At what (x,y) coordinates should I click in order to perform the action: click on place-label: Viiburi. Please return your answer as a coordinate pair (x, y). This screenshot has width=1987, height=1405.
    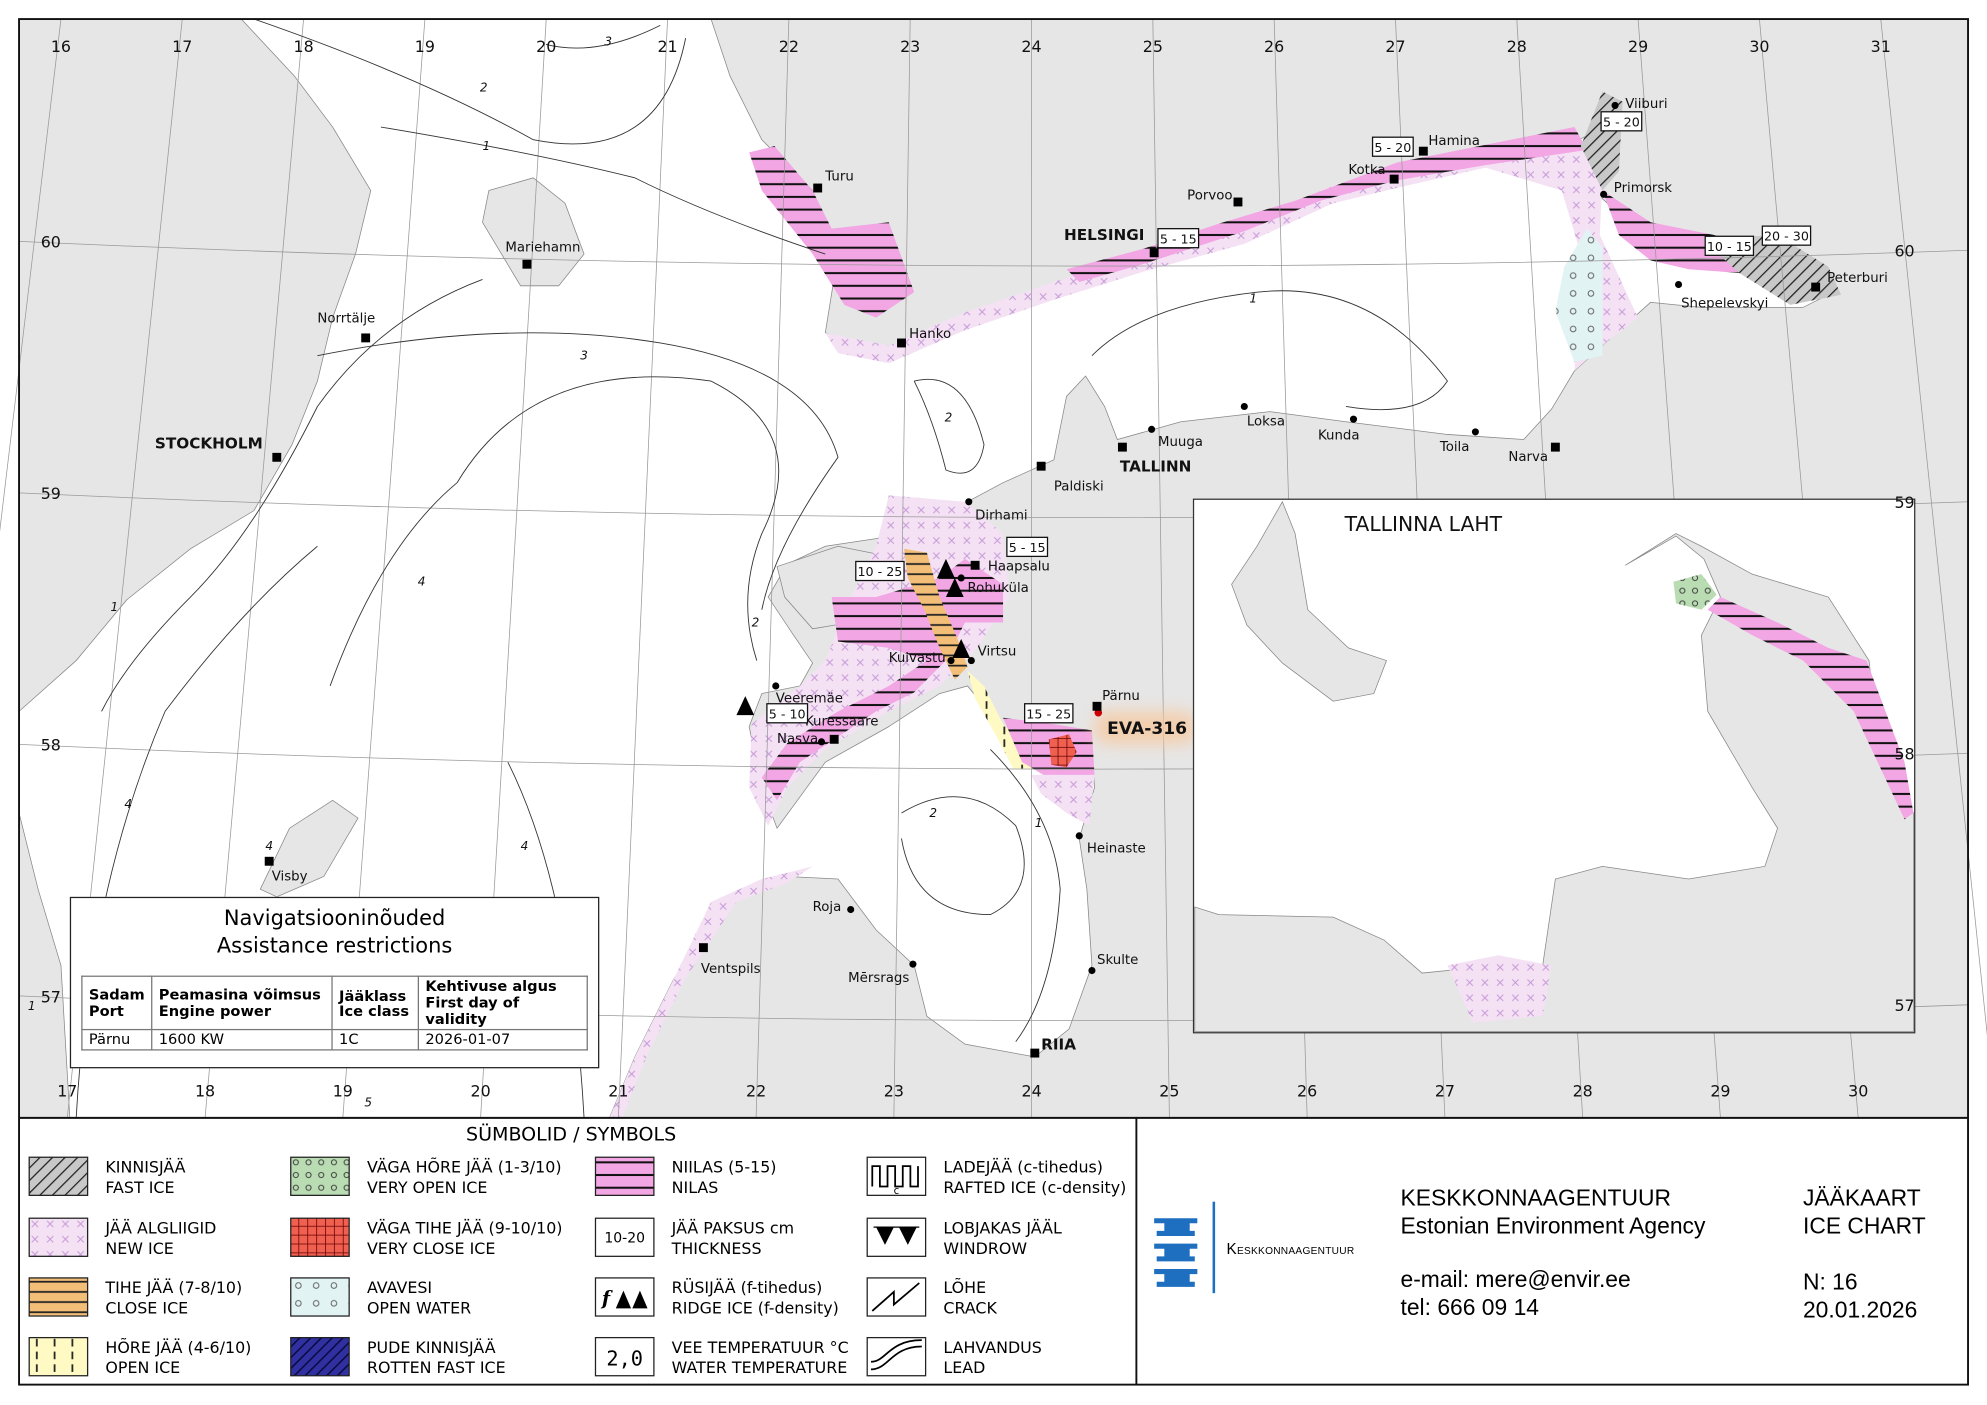
    Looking at the image, I should click on (1646, 104).